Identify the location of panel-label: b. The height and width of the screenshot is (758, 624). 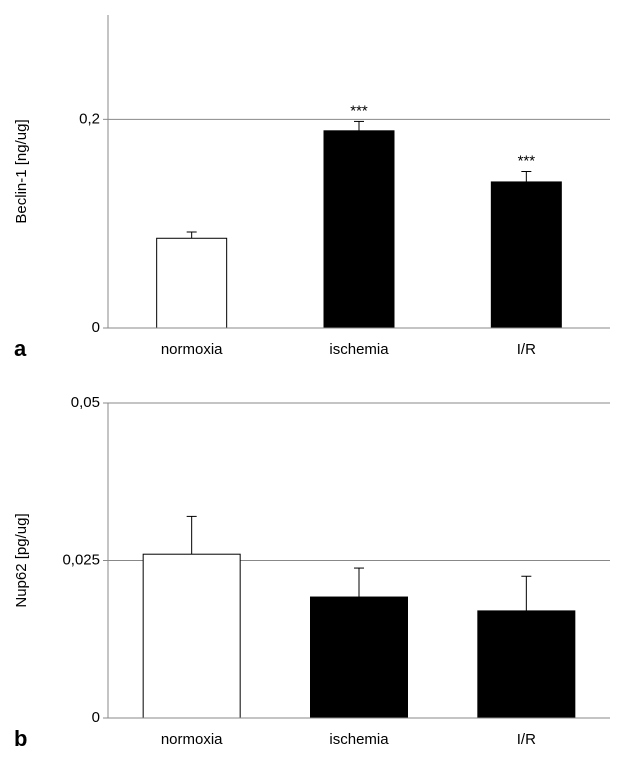
(20, 738).